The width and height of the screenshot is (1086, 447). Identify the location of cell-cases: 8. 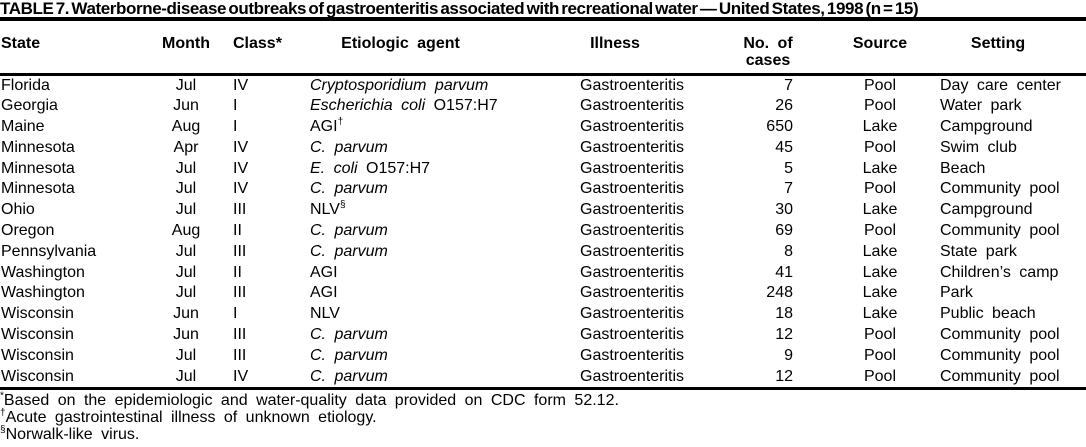
(788, 251).